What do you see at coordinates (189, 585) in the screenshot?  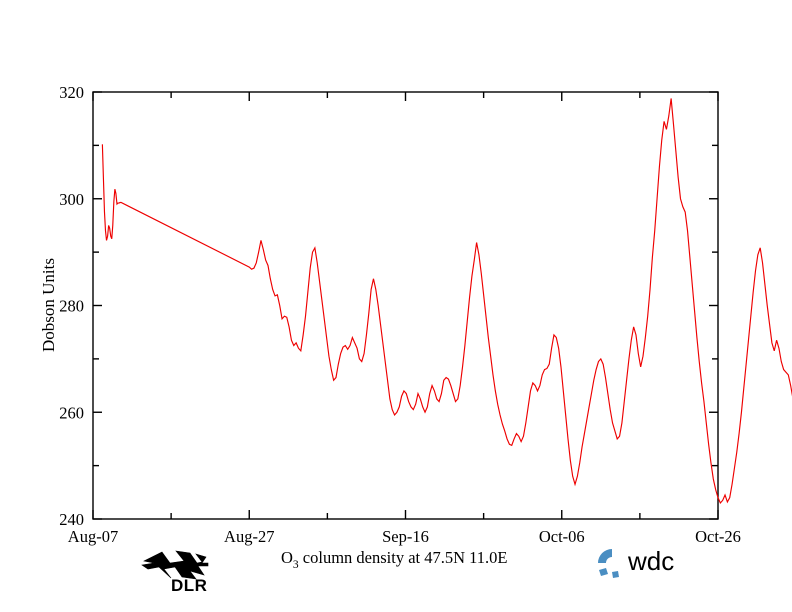 I see `dlr-label: DLR` at bounding box center [189, 585].